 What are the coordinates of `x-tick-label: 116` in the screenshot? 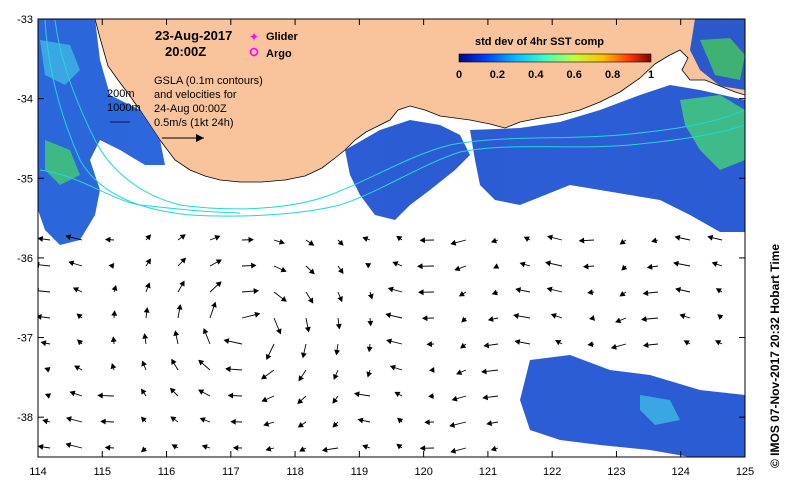 It's located at (167, 472).